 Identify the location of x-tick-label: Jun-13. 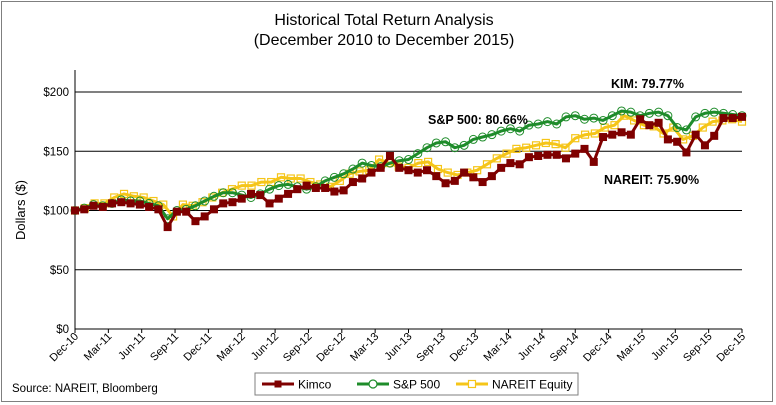
(398, 347).